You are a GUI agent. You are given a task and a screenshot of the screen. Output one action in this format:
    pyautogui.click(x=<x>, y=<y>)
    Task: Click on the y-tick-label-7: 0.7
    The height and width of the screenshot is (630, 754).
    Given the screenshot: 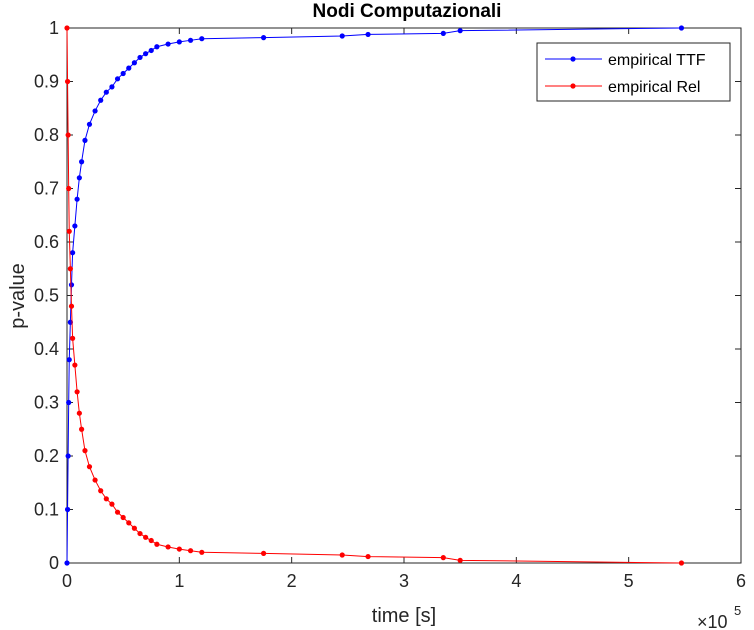 What is the action you would take?
    pyautogui.click(x=46, y=189)
    